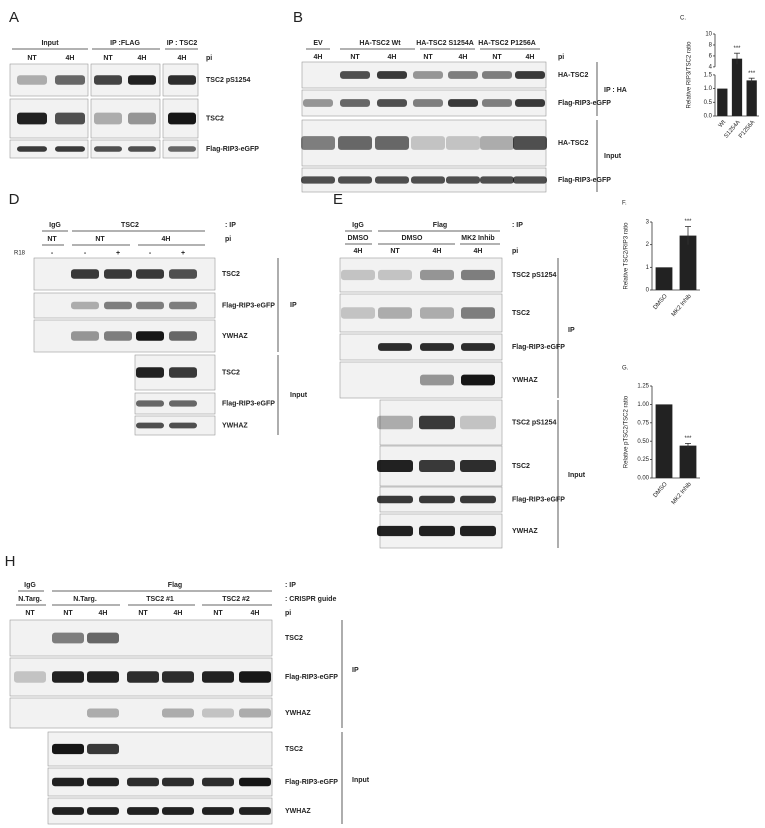  Describe the element at coordinates (625, 369) in the screenshot. I see `panel-letter: G.` at that location.